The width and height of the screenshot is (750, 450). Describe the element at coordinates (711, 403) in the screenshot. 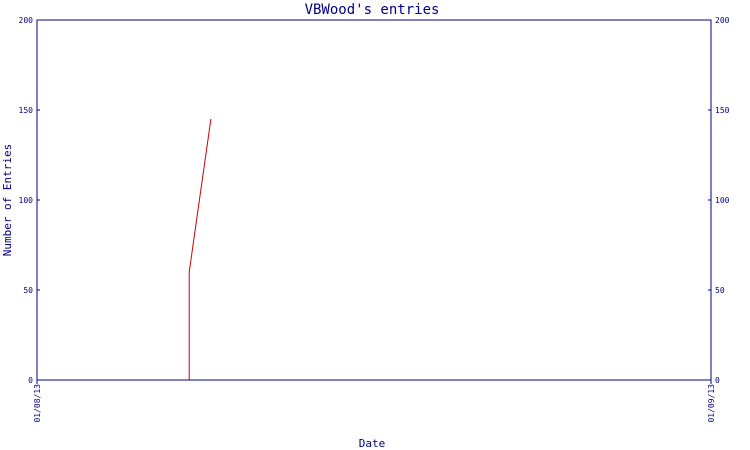

I see `x-tick-label: 01/09/13` at that location.